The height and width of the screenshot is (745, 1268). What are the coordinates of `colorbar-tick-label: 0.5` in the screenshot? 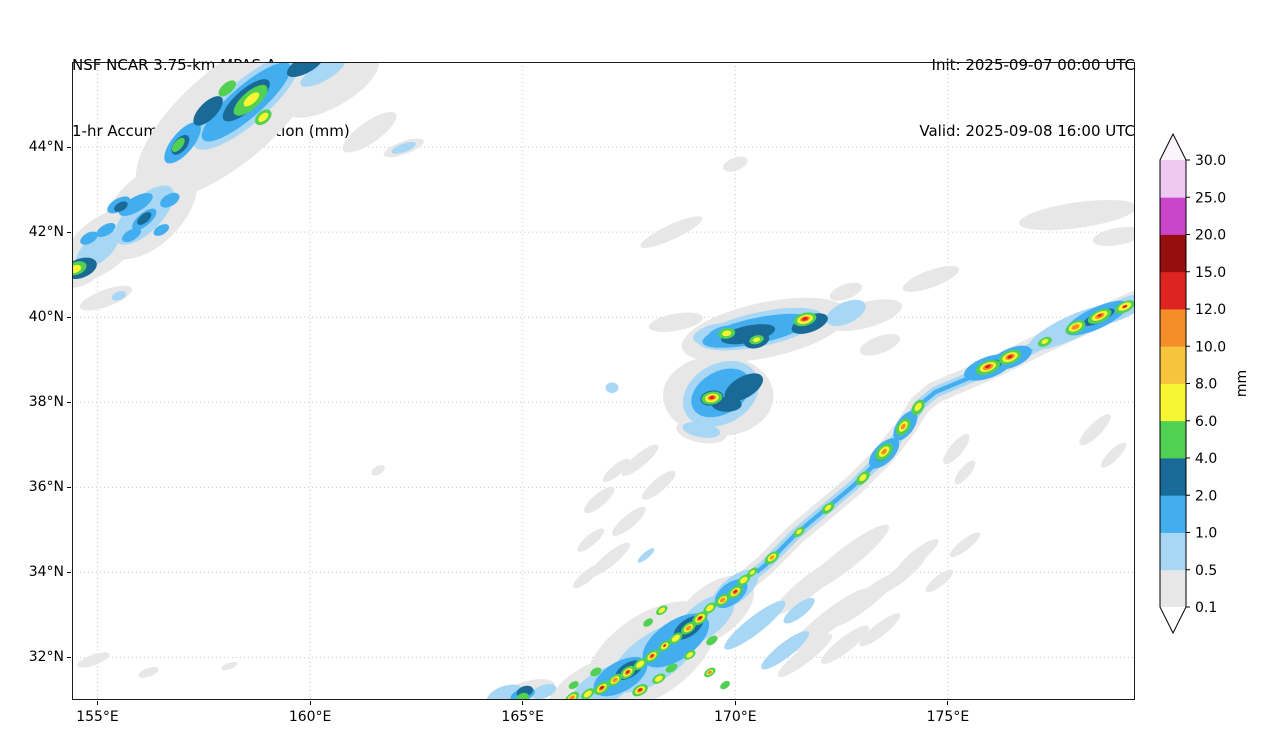 It's located at (1206, 571).